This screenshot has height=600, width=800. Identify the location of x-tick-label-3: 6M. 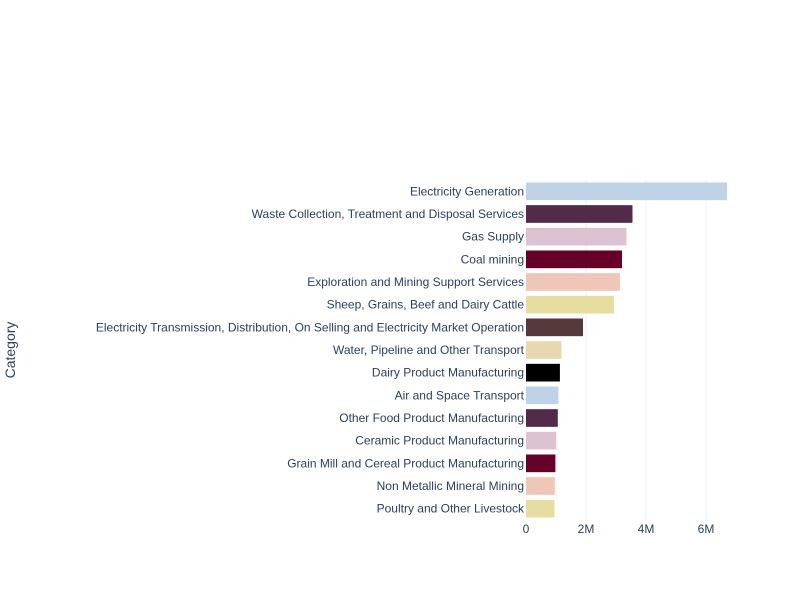
(706, 529).